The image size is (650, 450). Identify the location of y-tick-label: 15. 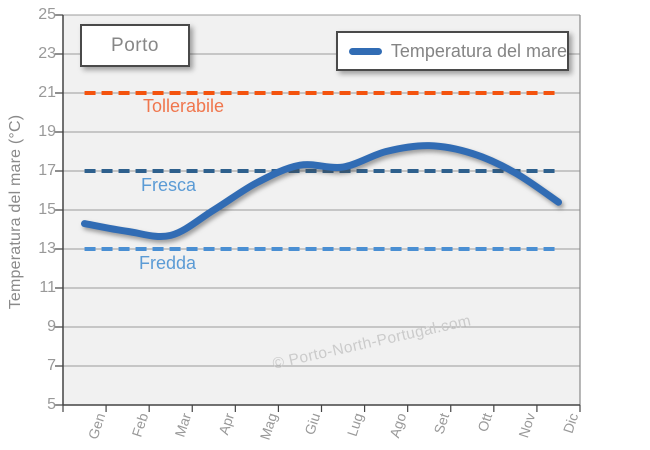
(47, 209).